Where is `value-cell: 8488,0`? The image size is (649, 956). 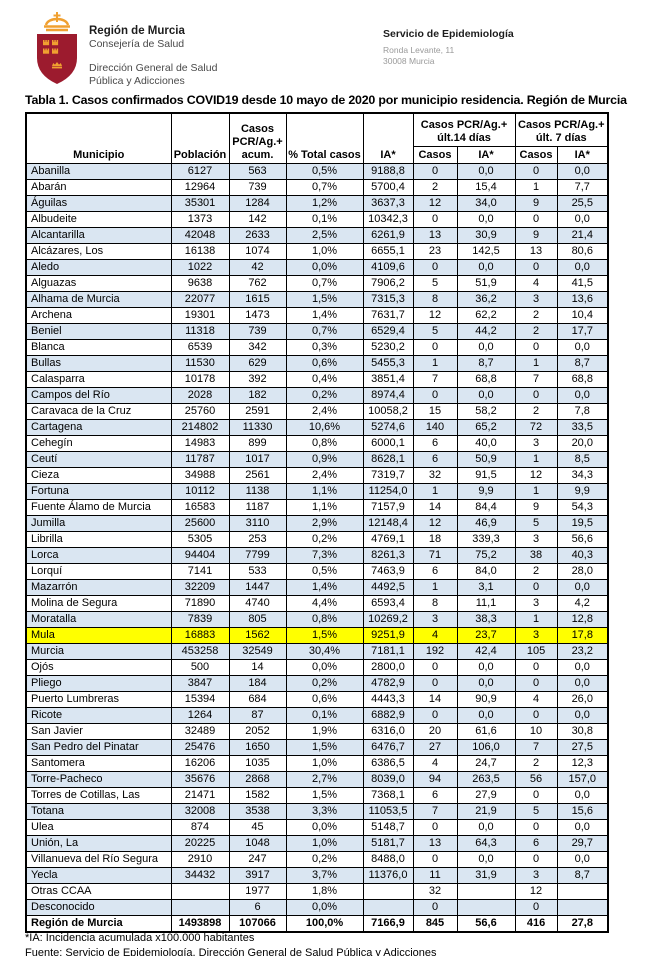
value-cell: 8488,0 is located at coordinates (388, 859).